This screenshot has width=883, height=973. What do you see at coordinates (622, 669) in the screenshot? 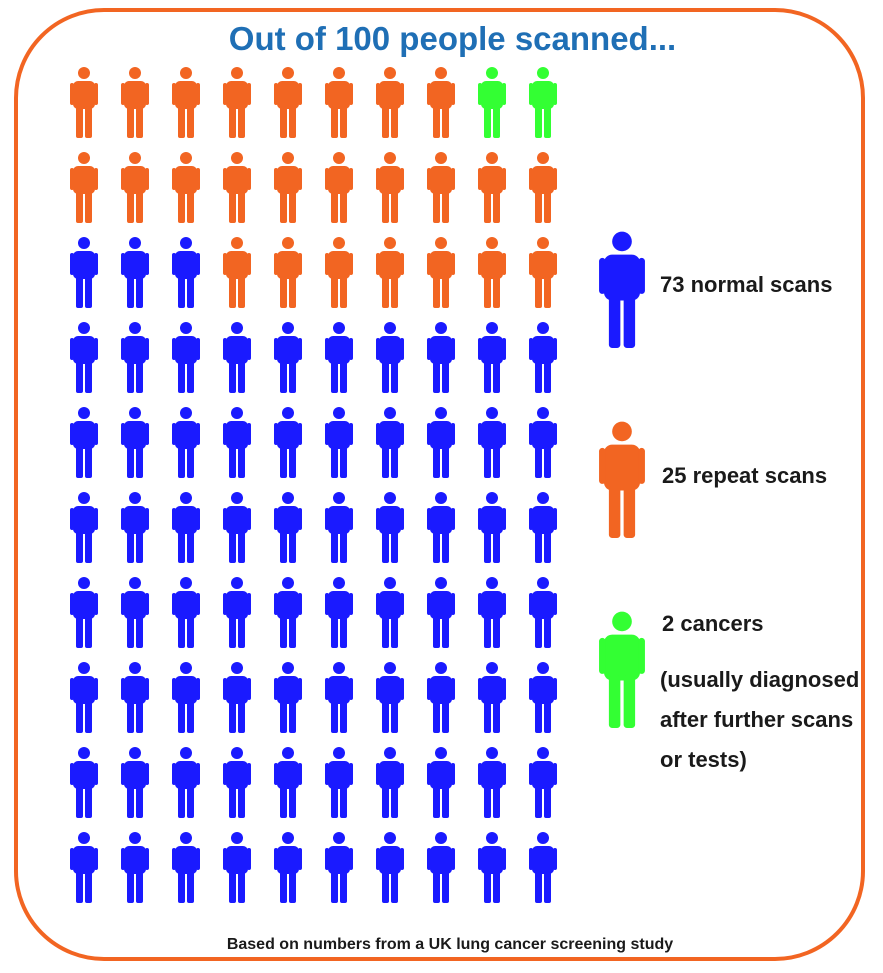
I see `legend-icon-cancer` at bounding box center [622, 669].